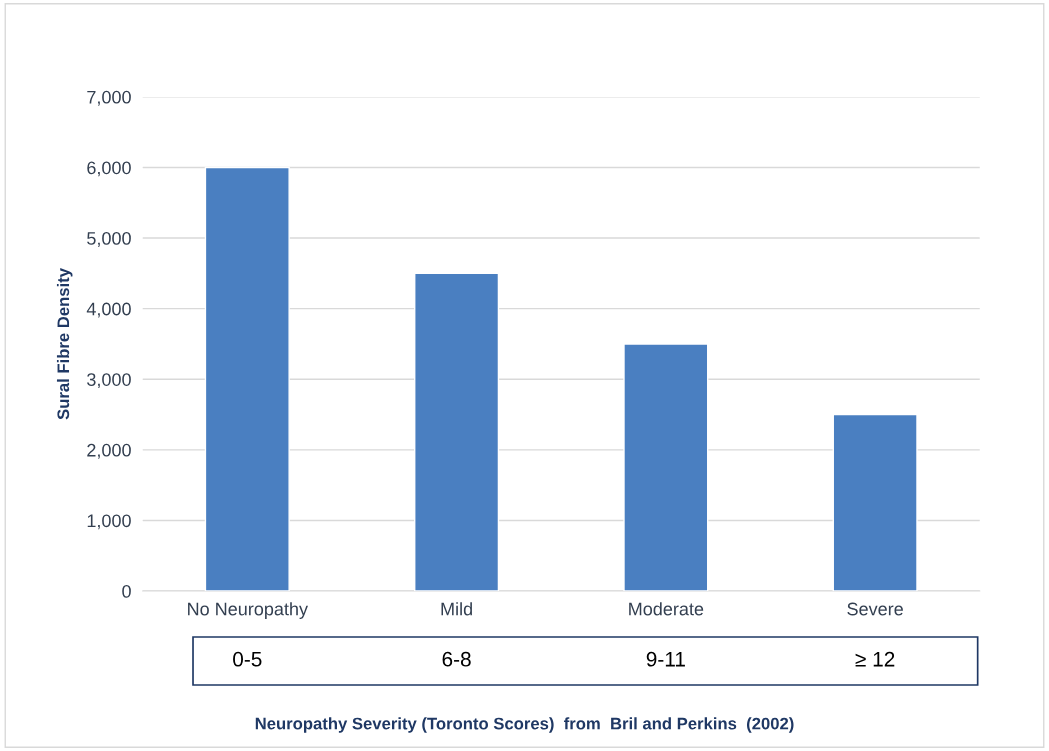 The width and height of the screenshot is (1049, 751). I want to click on y-tick-label: 5,000, so click(109, 239).